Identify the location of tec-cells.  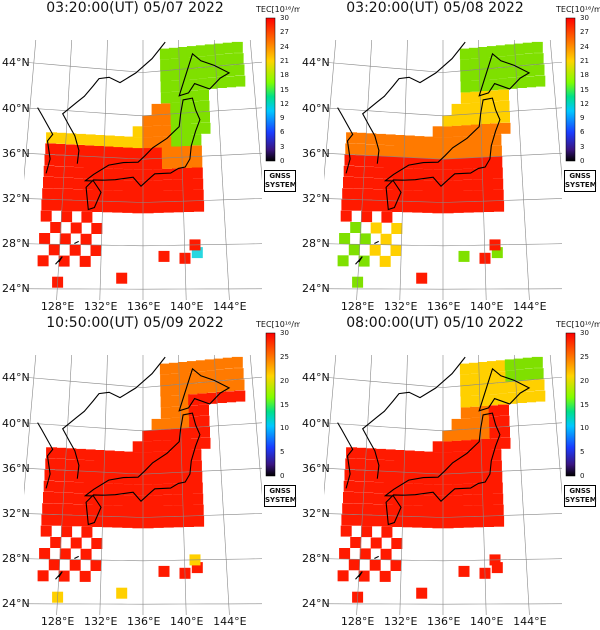
(141, 164).